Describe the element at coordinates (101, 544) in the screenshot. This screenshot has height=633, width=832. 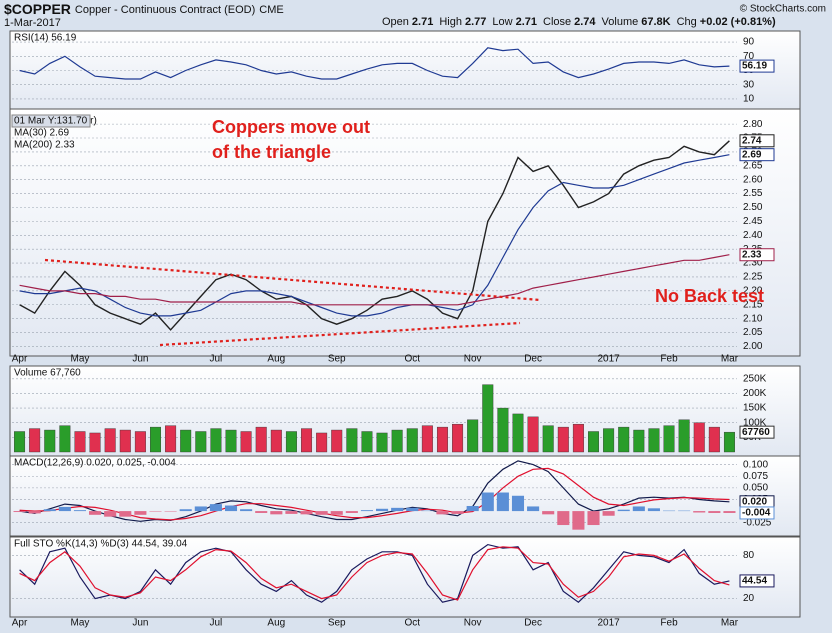
I see `panel-title: Full STO %K(14,3) %D(3) 44.54, 39.04` at that location.